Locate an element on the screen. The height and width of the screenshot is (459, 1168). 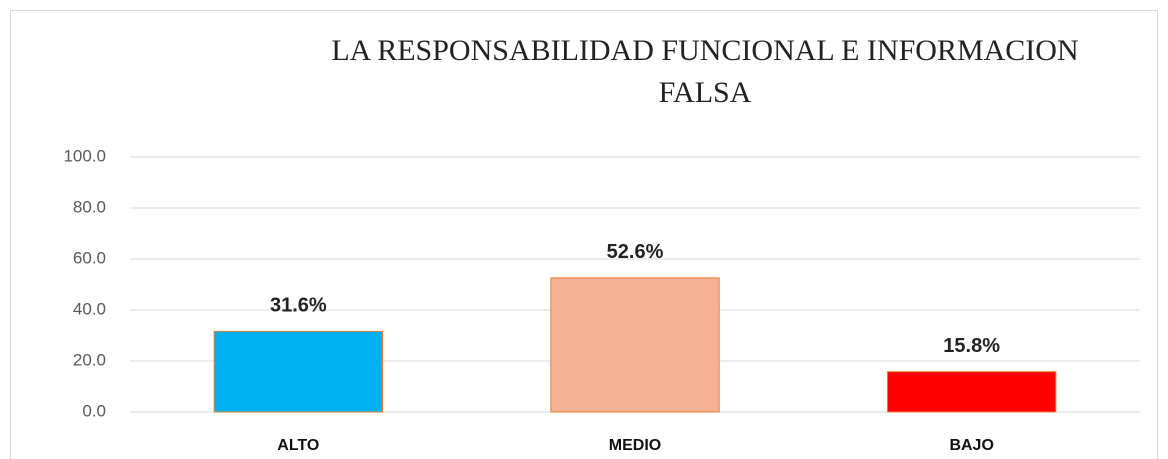
x-tick-label: BAJO is located at coordinates (971, 445).